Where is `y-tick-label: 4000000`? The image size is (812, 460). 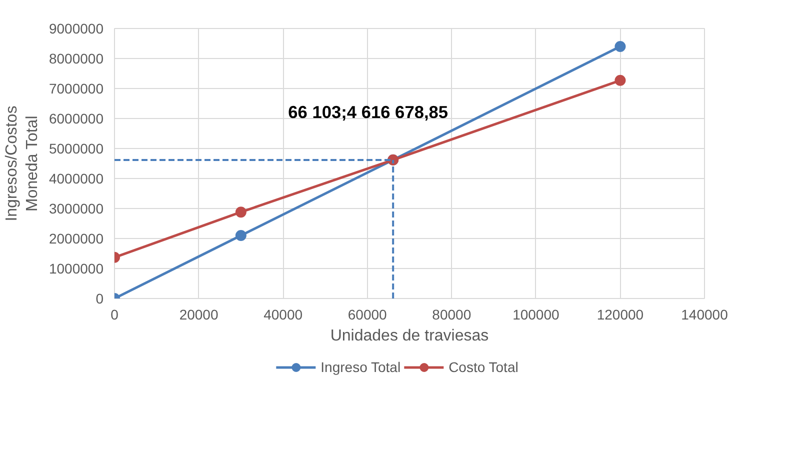 y-tick-label: 4000000 is located at coordinates (76, 178).